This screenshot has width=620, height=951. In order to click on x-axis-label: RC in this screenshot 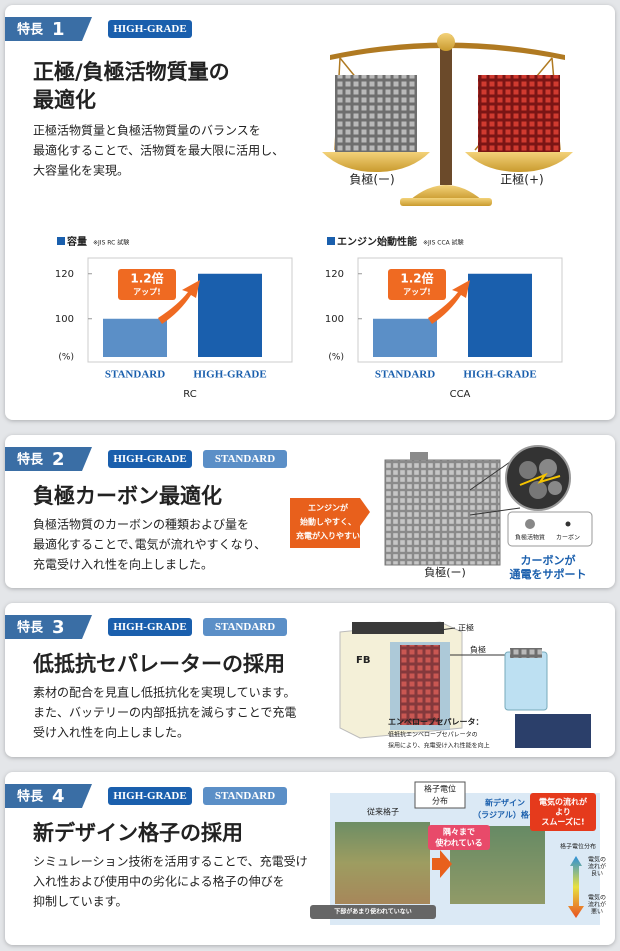, I will do `click(189, 394)`.